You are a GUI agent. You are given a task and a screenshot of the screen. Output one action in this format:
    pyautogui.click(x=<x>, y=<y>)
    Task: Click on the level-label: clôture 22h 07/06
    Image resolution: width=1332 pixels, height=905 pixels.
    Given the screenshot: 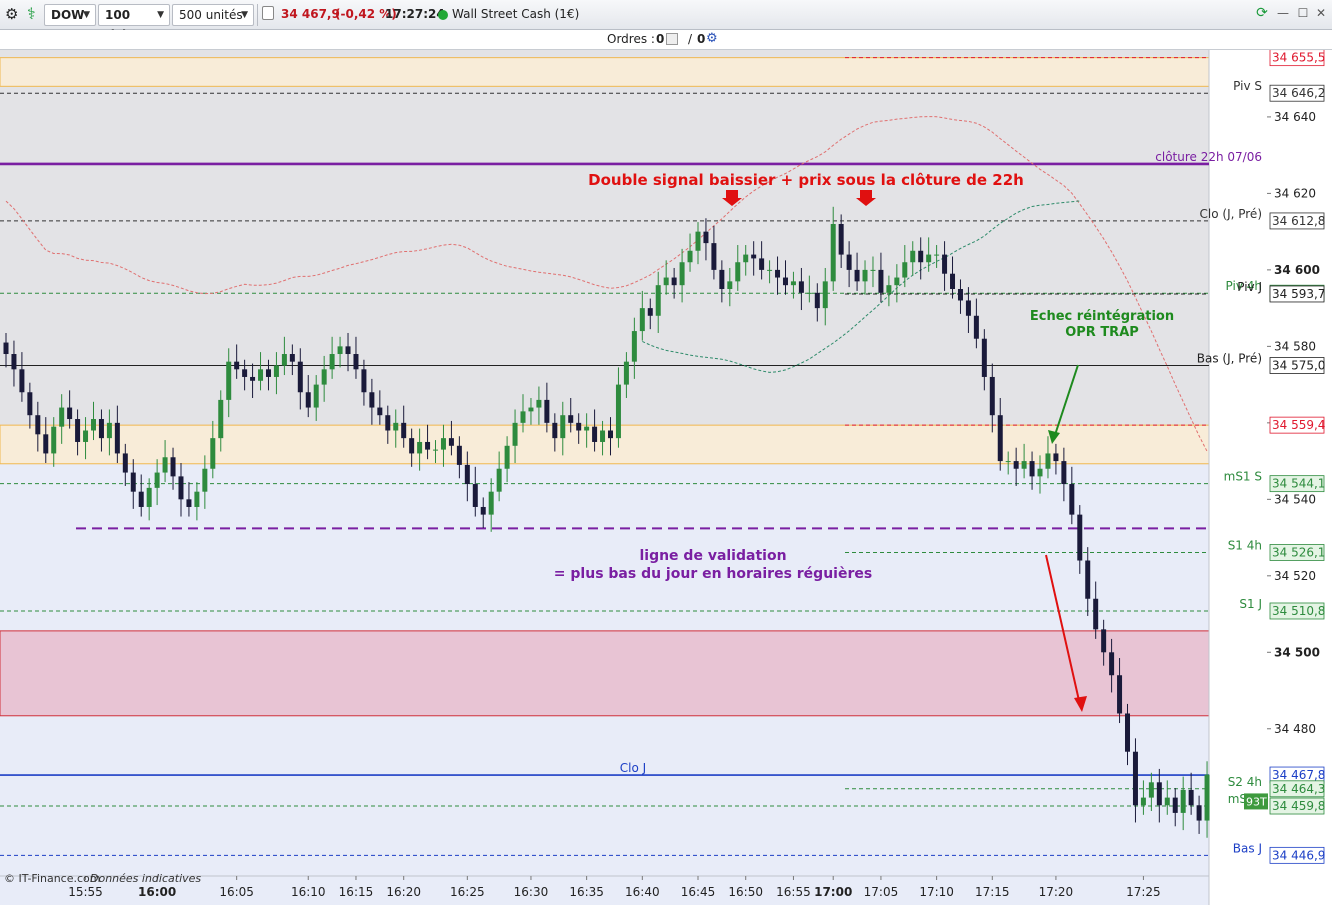 What is the action you would take?
    pyautogui.click(x=1208, y=157)
    